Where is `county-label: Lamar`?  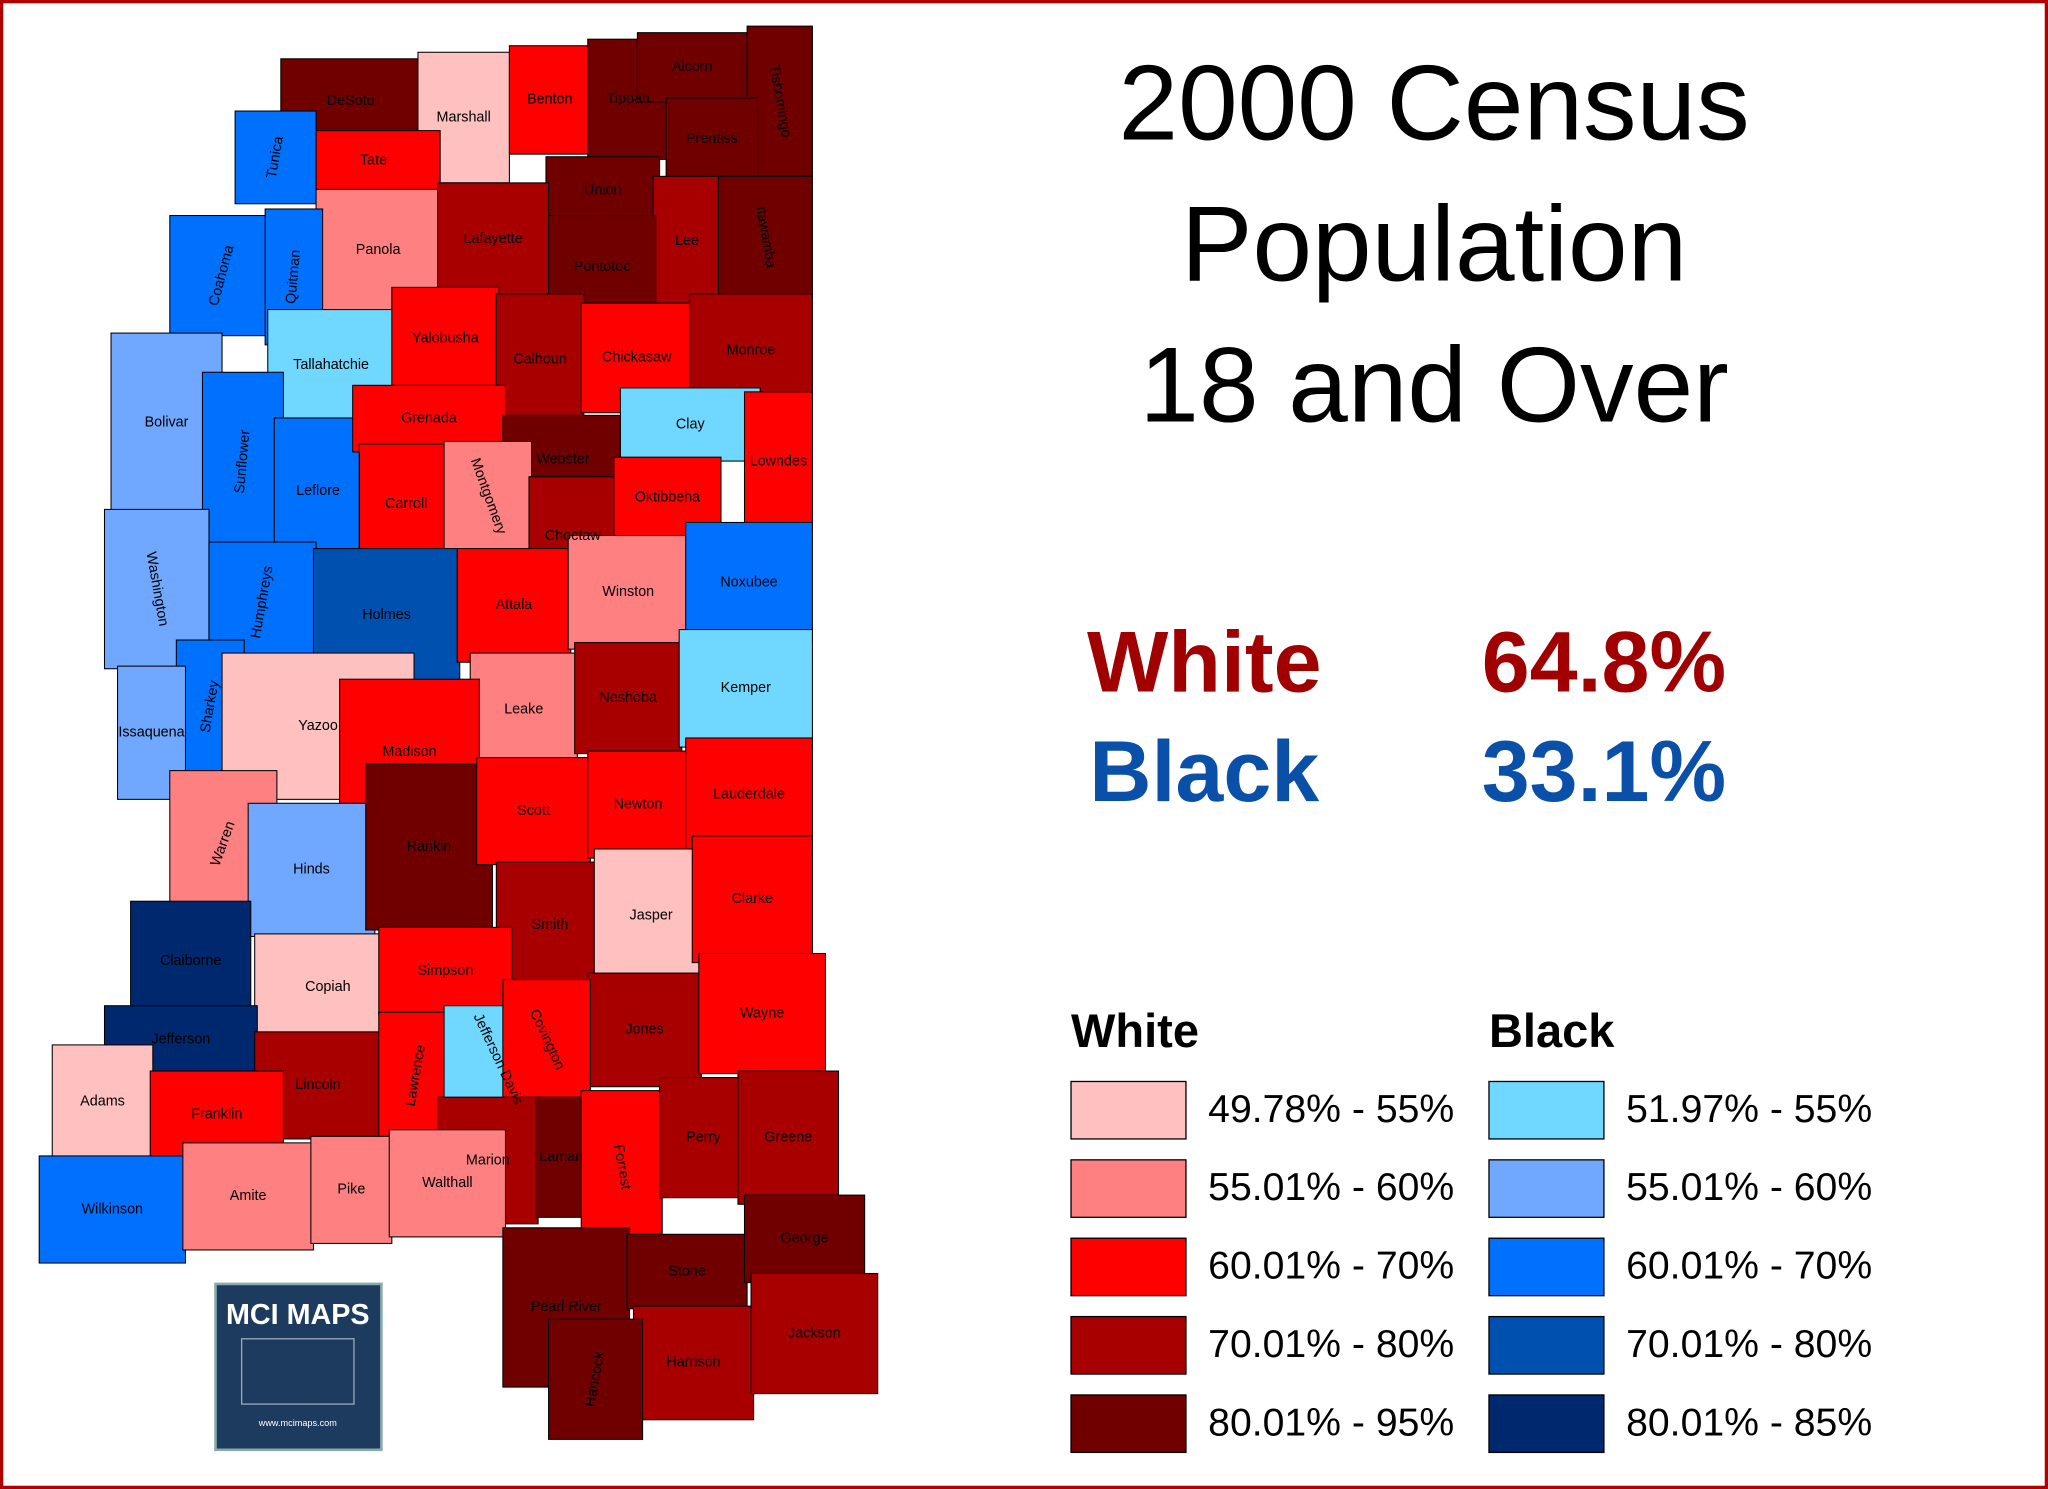 county-label: Lamar is located at coordinates (559, 1157).